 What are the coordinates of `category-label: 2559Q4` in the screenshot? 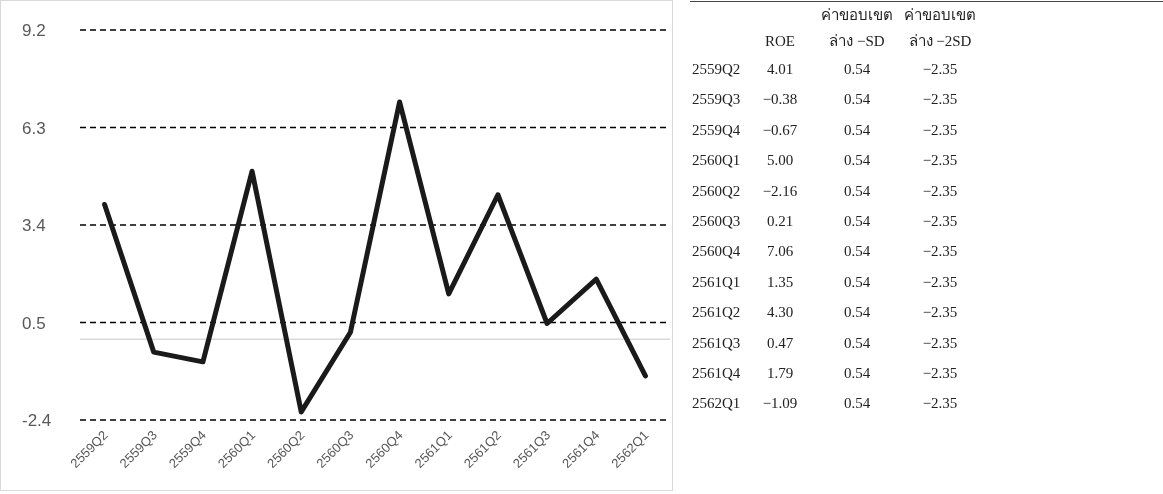 It's located at (716, 129).